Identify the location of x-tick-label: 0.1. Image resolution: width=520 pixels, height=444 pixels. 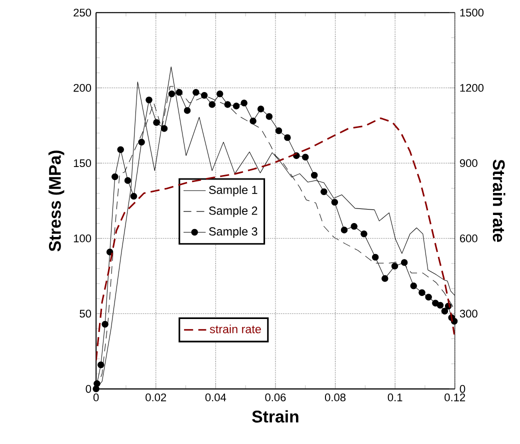
(395, 397).